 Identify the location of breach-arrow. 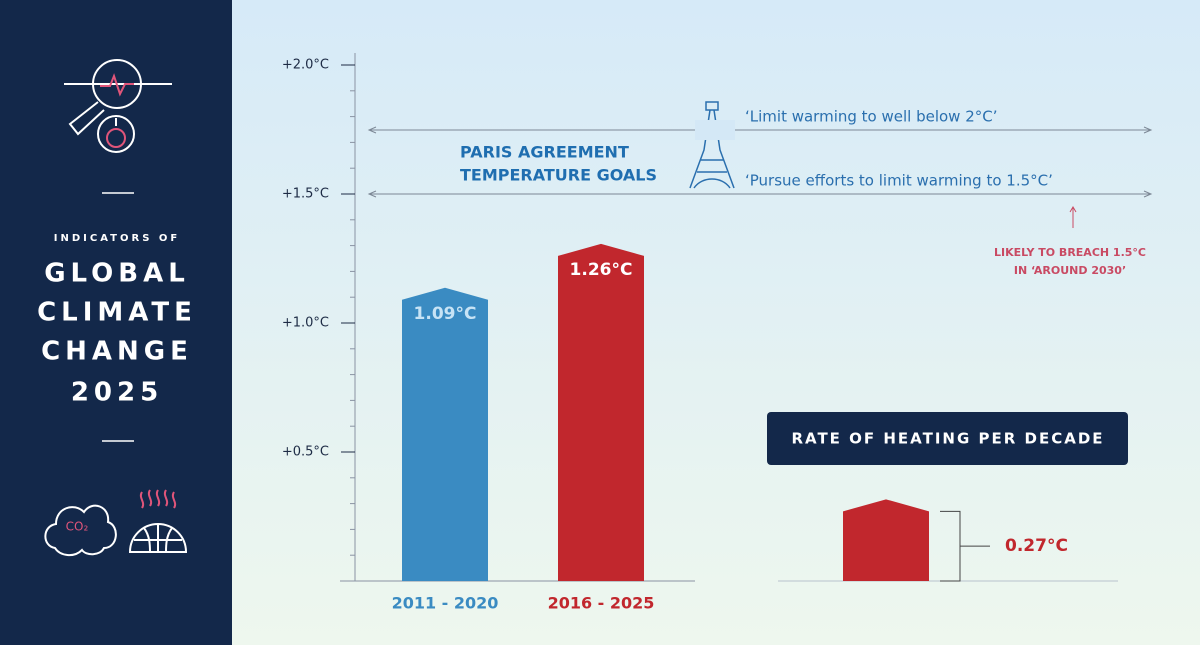
(1073, 217).